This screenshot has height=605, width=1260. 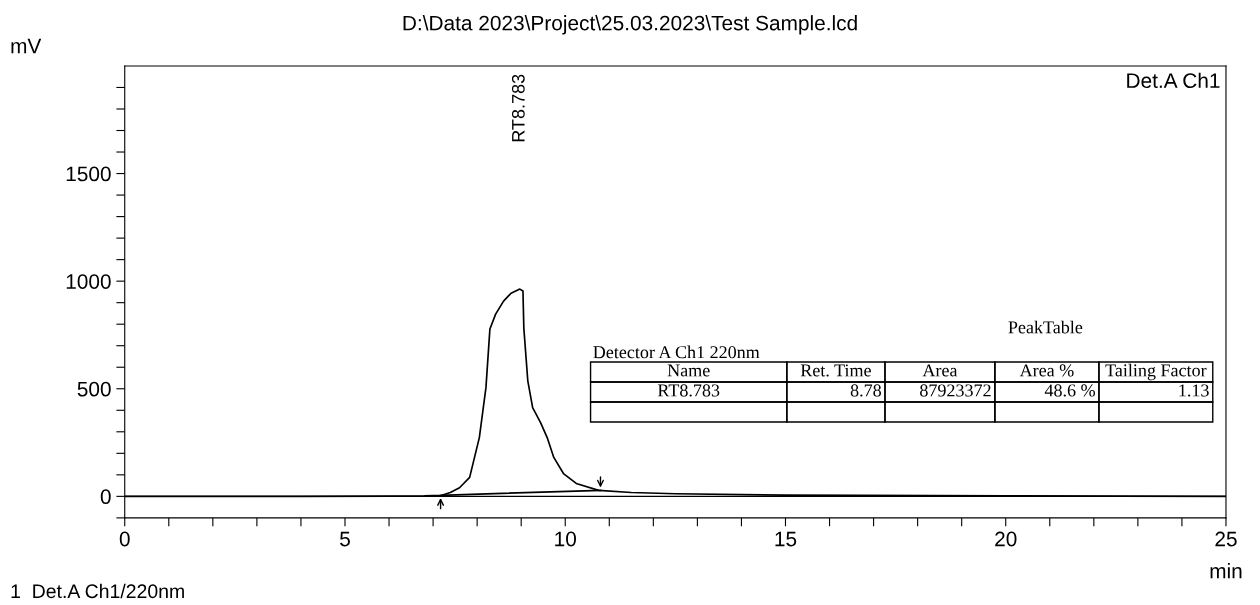 What do you see at coordinates (1194, 390) in the screenshot?
I see `annotation: 1.13` at bounding box center [1194, 390].